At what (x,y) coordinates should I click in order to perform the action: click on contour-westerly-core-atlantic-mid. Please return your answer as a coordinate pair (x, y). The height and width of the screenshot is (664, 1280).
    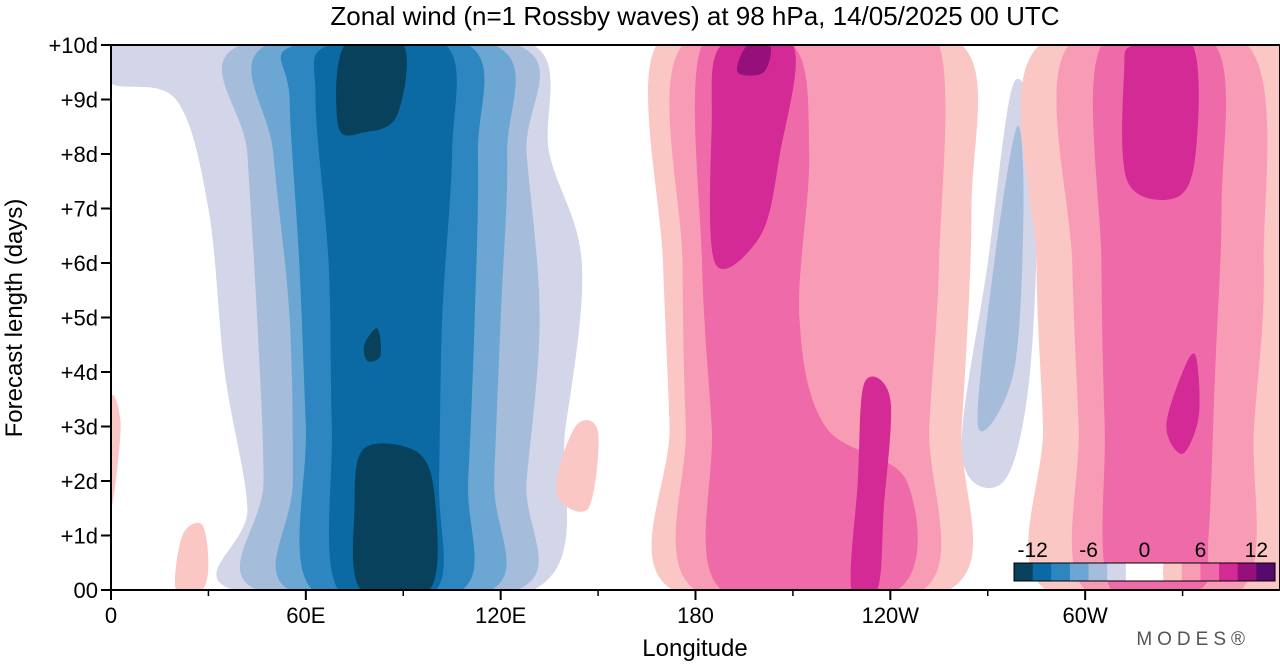
    Looking at the image, I should click on (1183, 403).